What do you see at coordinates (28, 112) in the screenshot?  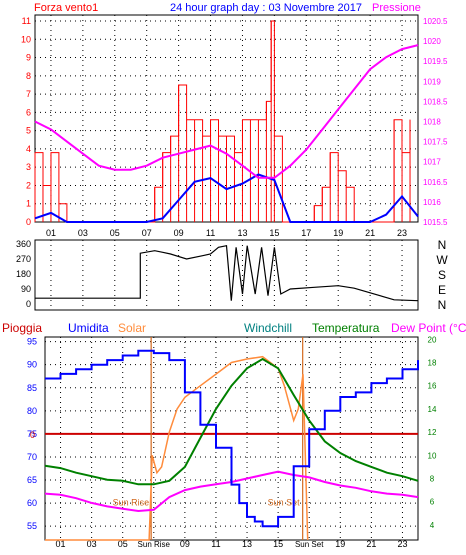 I see `wind-y-tick-label: 6` at bounding box center [28, 112].